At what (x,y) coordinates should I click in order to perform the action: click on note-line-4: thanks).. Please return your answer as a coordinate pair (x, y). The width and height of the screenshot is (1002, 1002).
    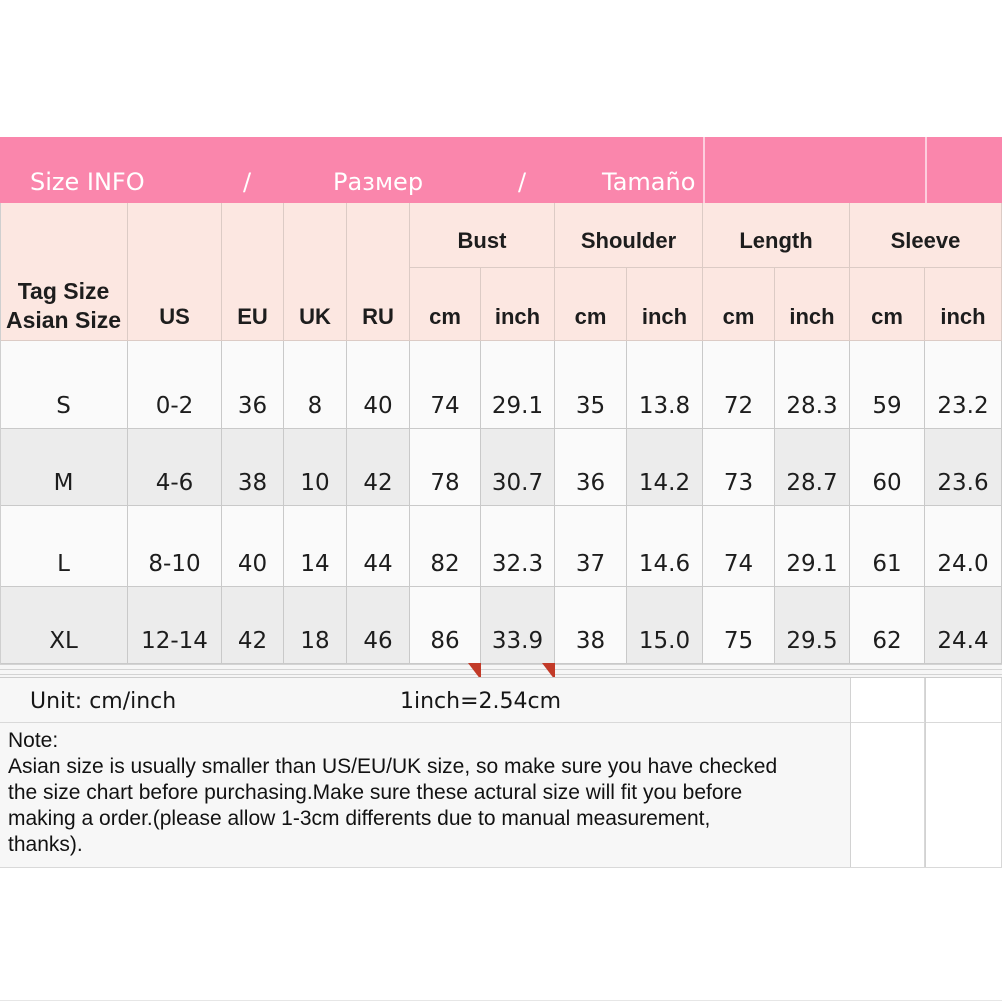
    Looking at the image, I should click on (45, 844).